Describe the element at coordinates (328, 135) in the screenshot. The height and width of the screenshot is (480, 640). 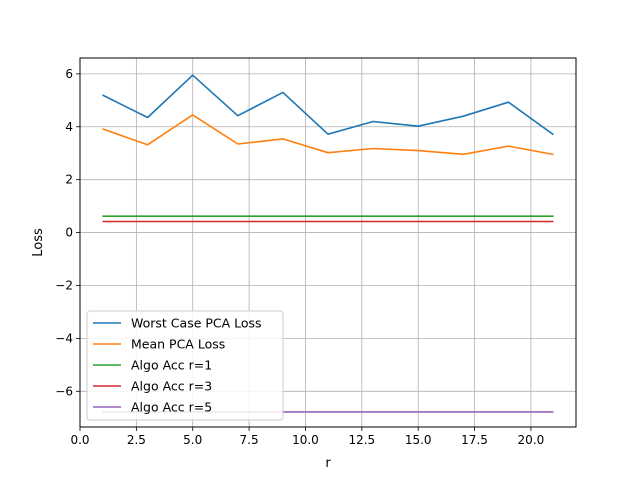
I see `series-line-mean-pca-loss` at that location.